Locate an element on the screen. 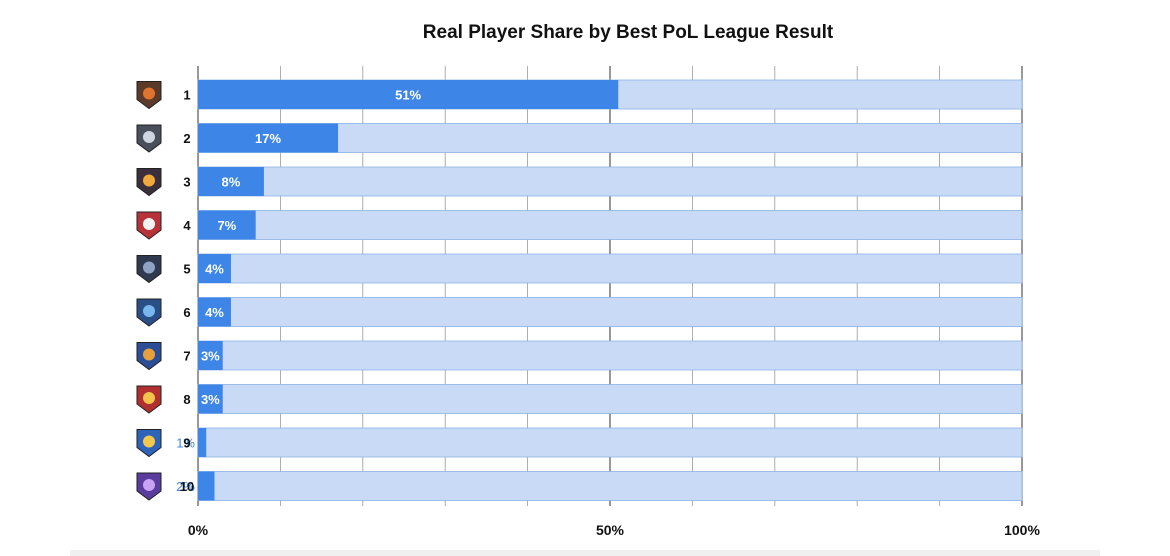 Image resolution: width=1170 pixels, height=556 pixels. league-10-icon is located at coordinates (149, 486).